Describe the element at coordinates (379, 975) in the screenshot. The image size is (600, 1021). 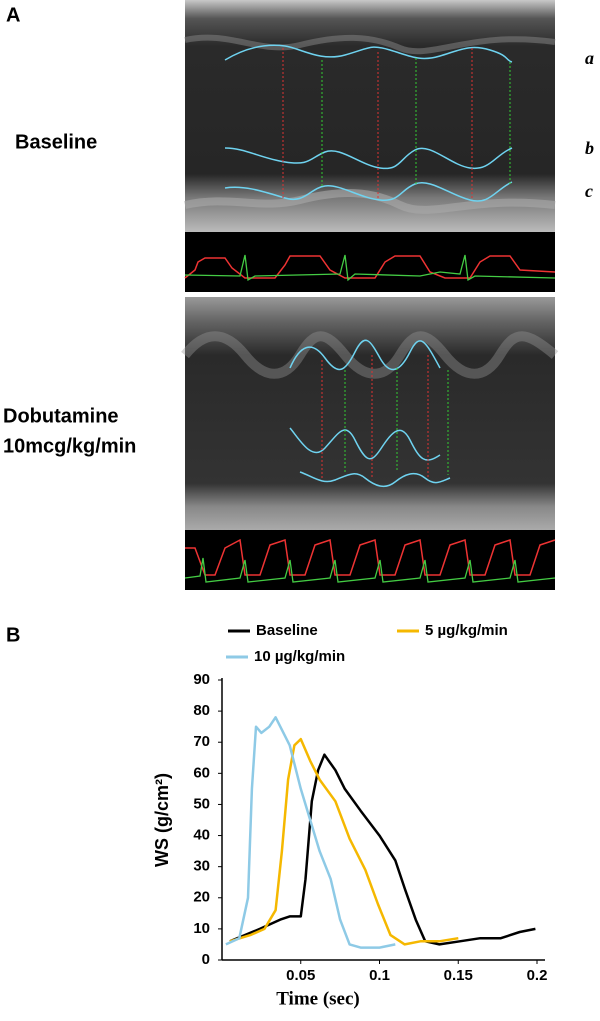
I see `x-tick-label: 0.1` at that location.